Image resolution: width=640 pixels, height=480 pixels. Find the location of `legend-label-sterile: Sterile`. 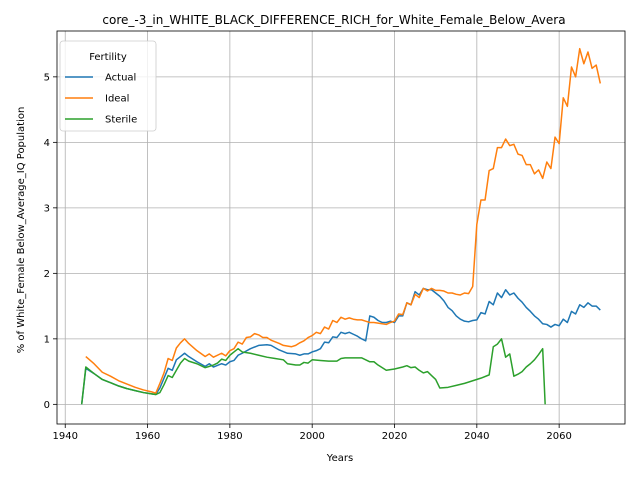

legend-label-sterile: Sterile is located at coordinates (121, 120).